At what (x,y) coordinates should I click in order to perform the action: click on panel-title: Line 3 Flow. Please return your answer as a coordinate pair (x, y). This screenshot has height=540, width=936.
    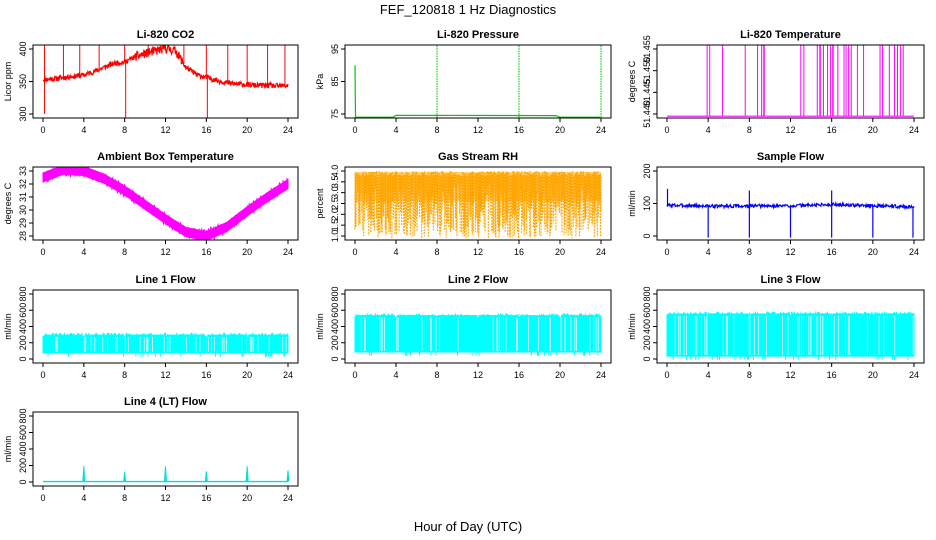
    Looking at the image, I should click on (791, 280).